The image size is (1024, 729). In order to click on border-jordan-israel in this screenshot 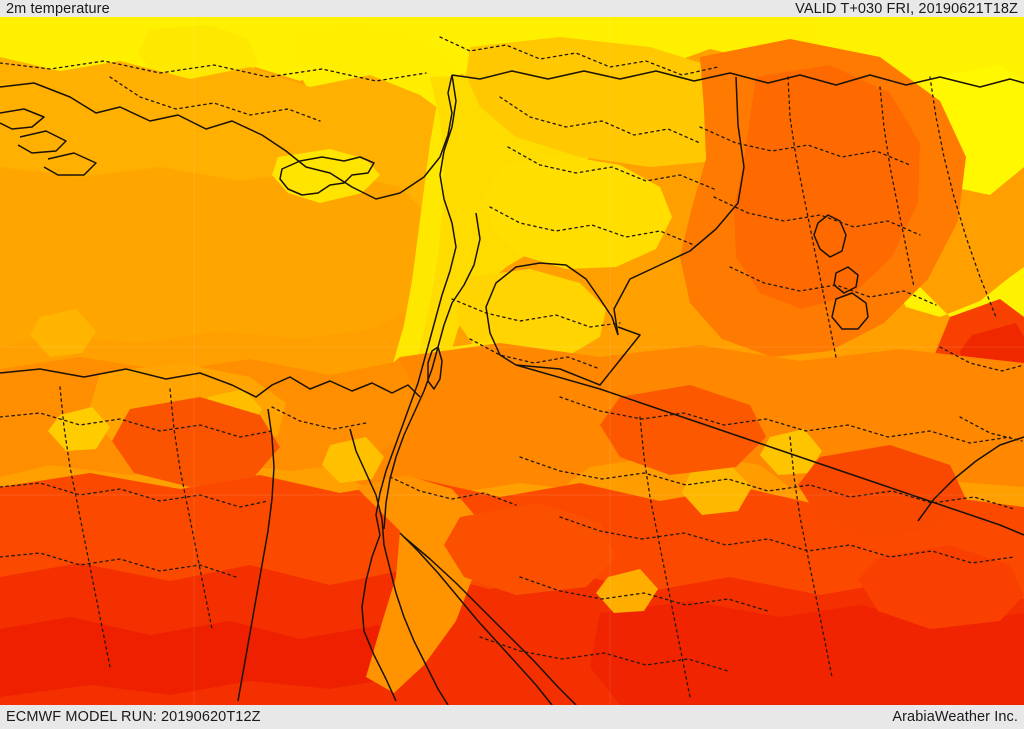, I will do `click(552, 314)`.